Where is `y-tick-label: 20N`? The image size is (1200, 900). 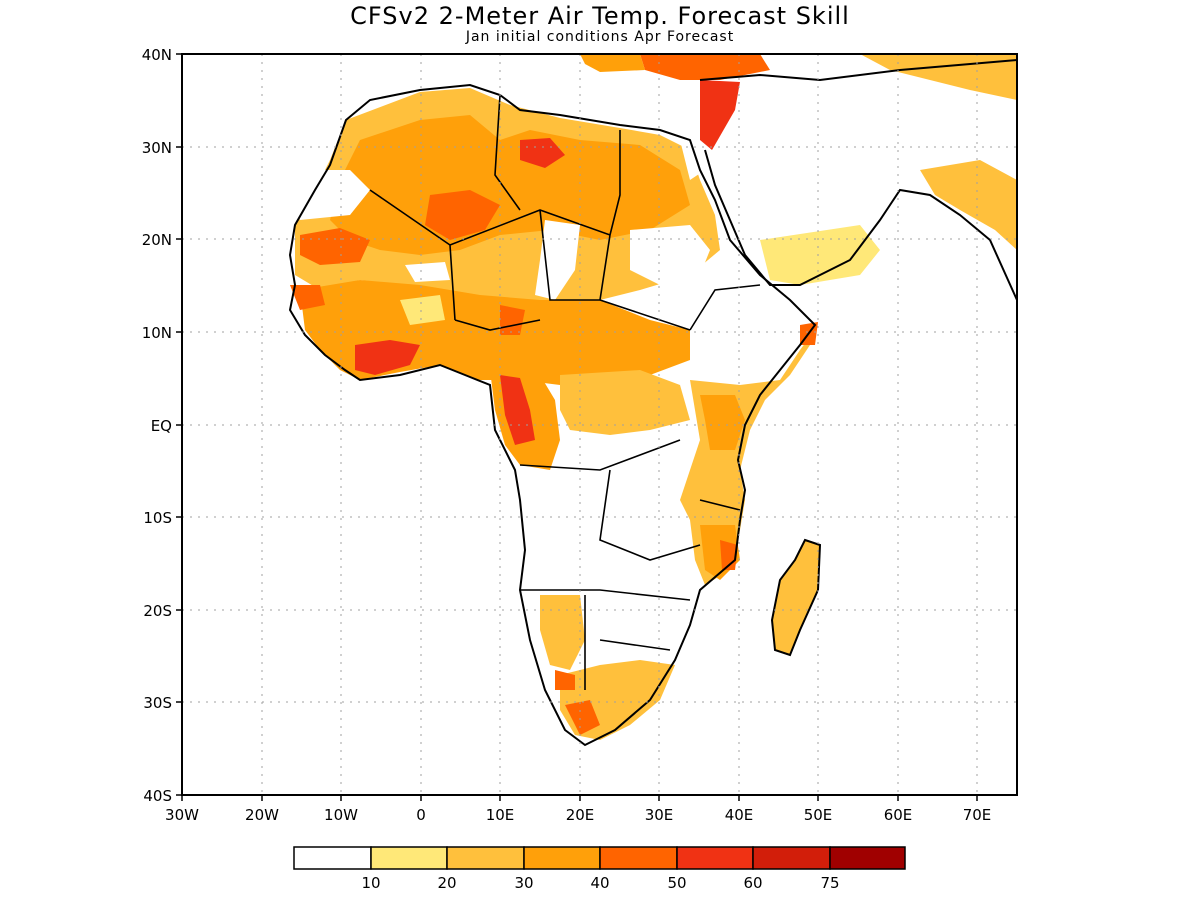 y-tick-label: 20N is located at coordinates (157, 240).